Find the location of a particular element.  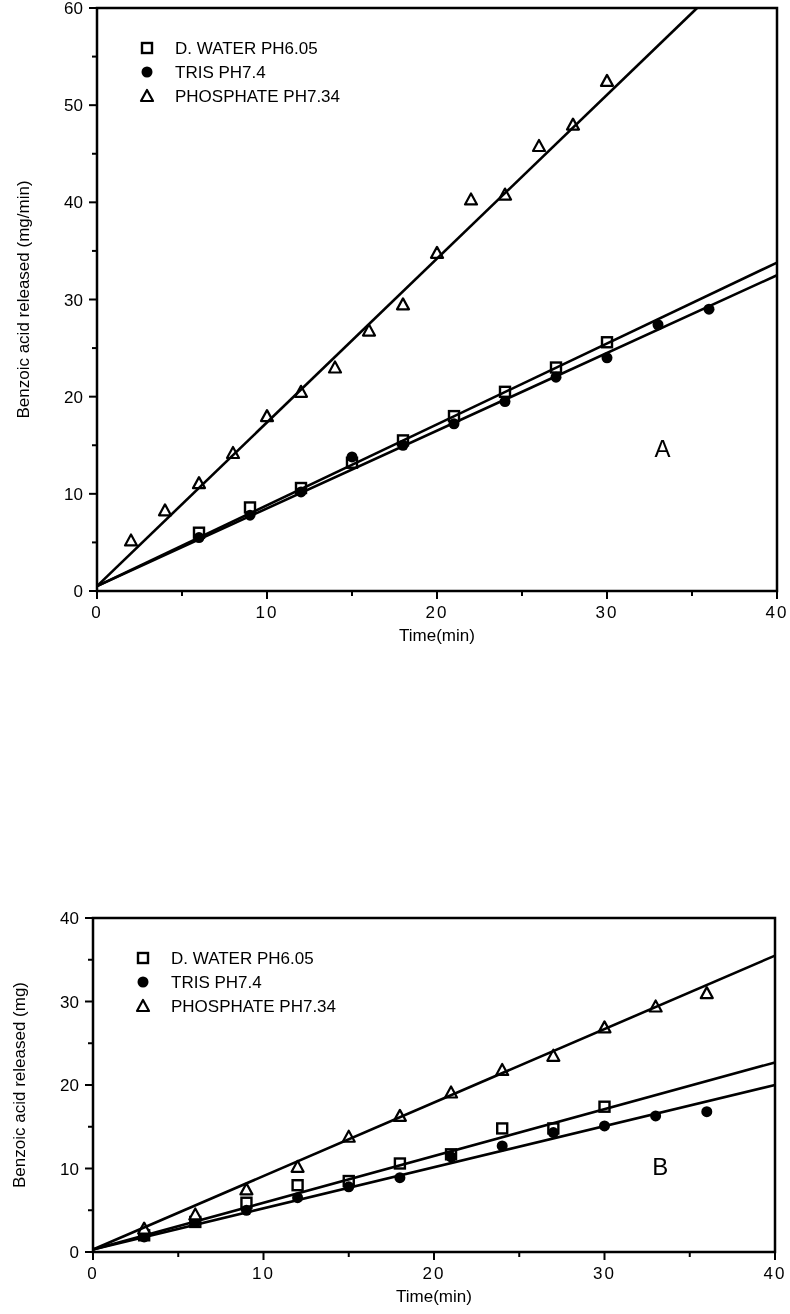

y-tick-label: 60 is located at coordinates (73, 9).